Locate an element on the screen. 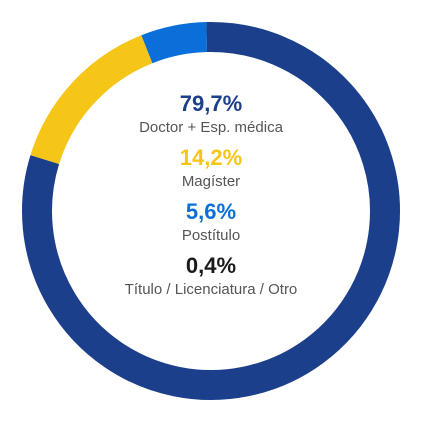 This screenshot has width=422, height=422. legend-item-doctor: 79,7% Doctor + Esp. médica is located at coordinates (211, 114).